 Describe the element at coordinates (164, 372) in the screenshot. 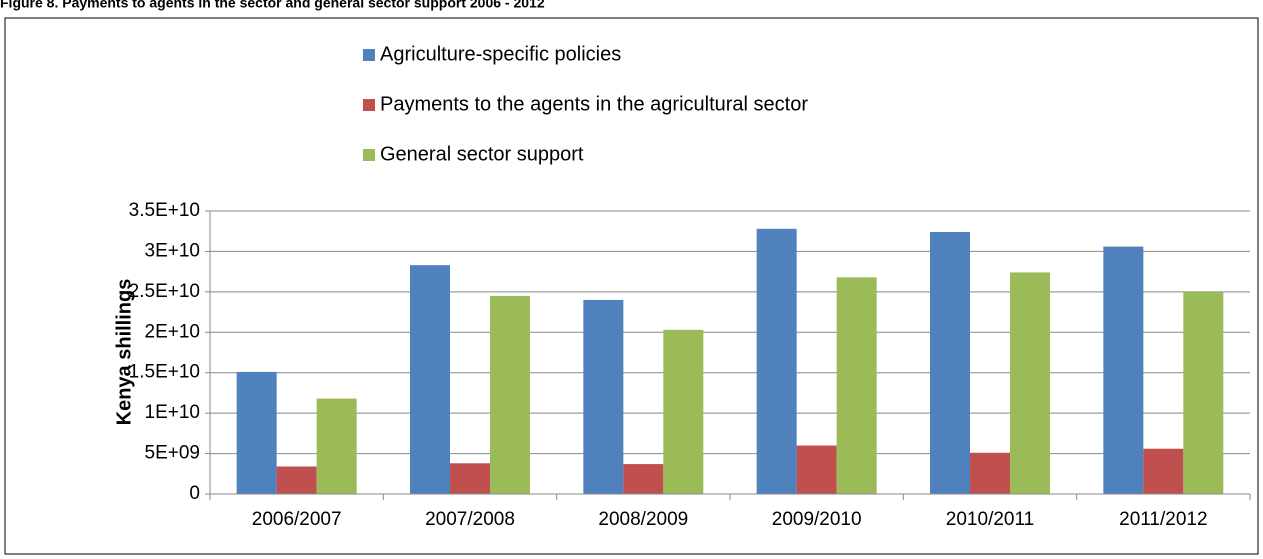

I see `y-tick-label: 1.5E+10` at that location.